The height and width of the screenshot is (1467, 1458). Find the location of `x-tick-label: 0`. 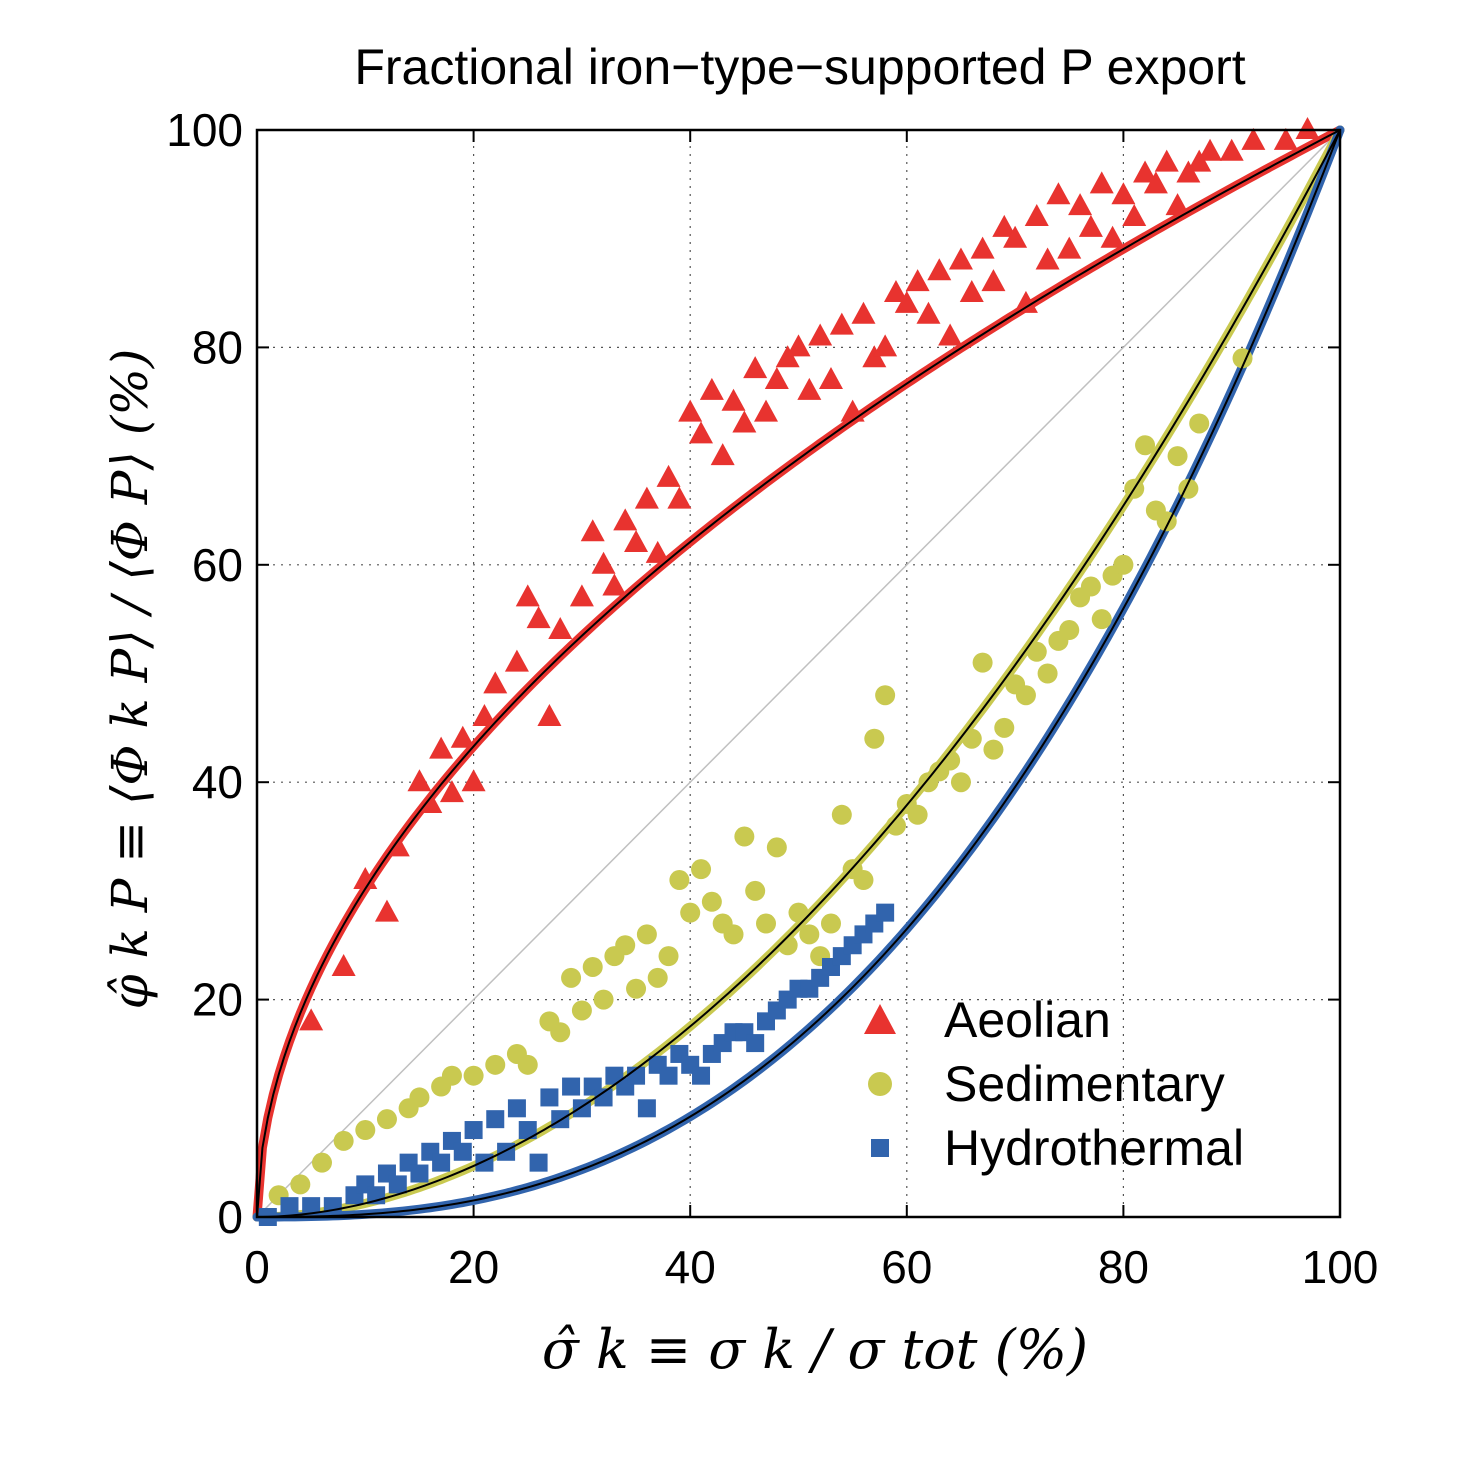

x-tick-label: 0 is located at coordinates (257, 1267).